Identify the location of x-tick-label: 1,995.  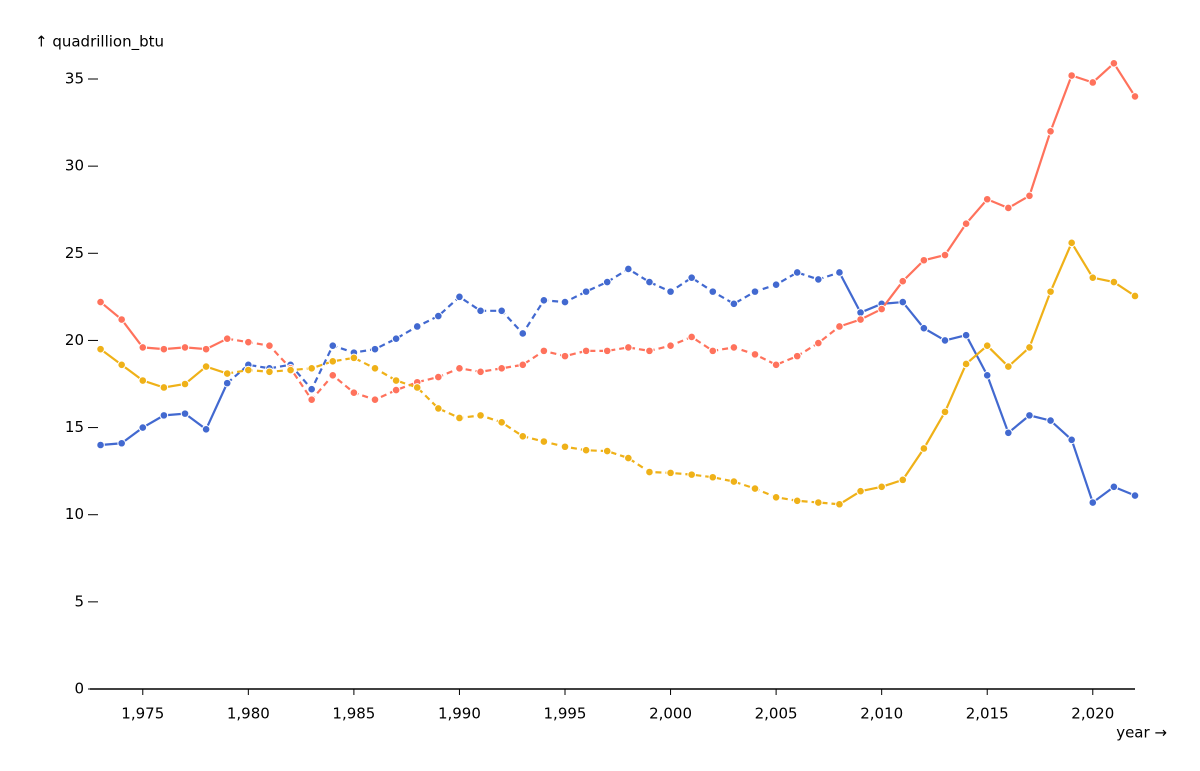
(565, 714).